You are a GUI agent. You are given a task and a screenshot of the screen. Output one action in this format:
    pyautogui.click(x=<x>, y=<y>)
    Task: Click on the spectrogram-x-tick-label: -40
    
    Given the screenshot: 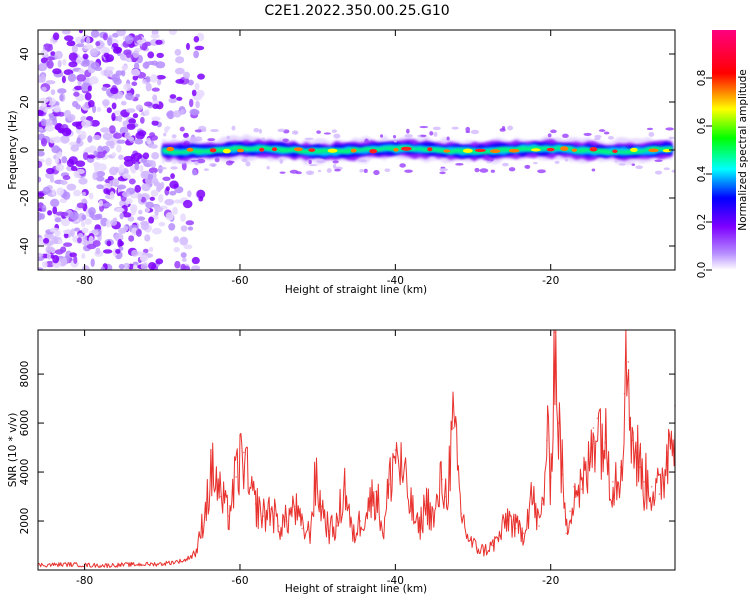 What is the action you would take?
    pyautogui.click(x=395, y=281)
    